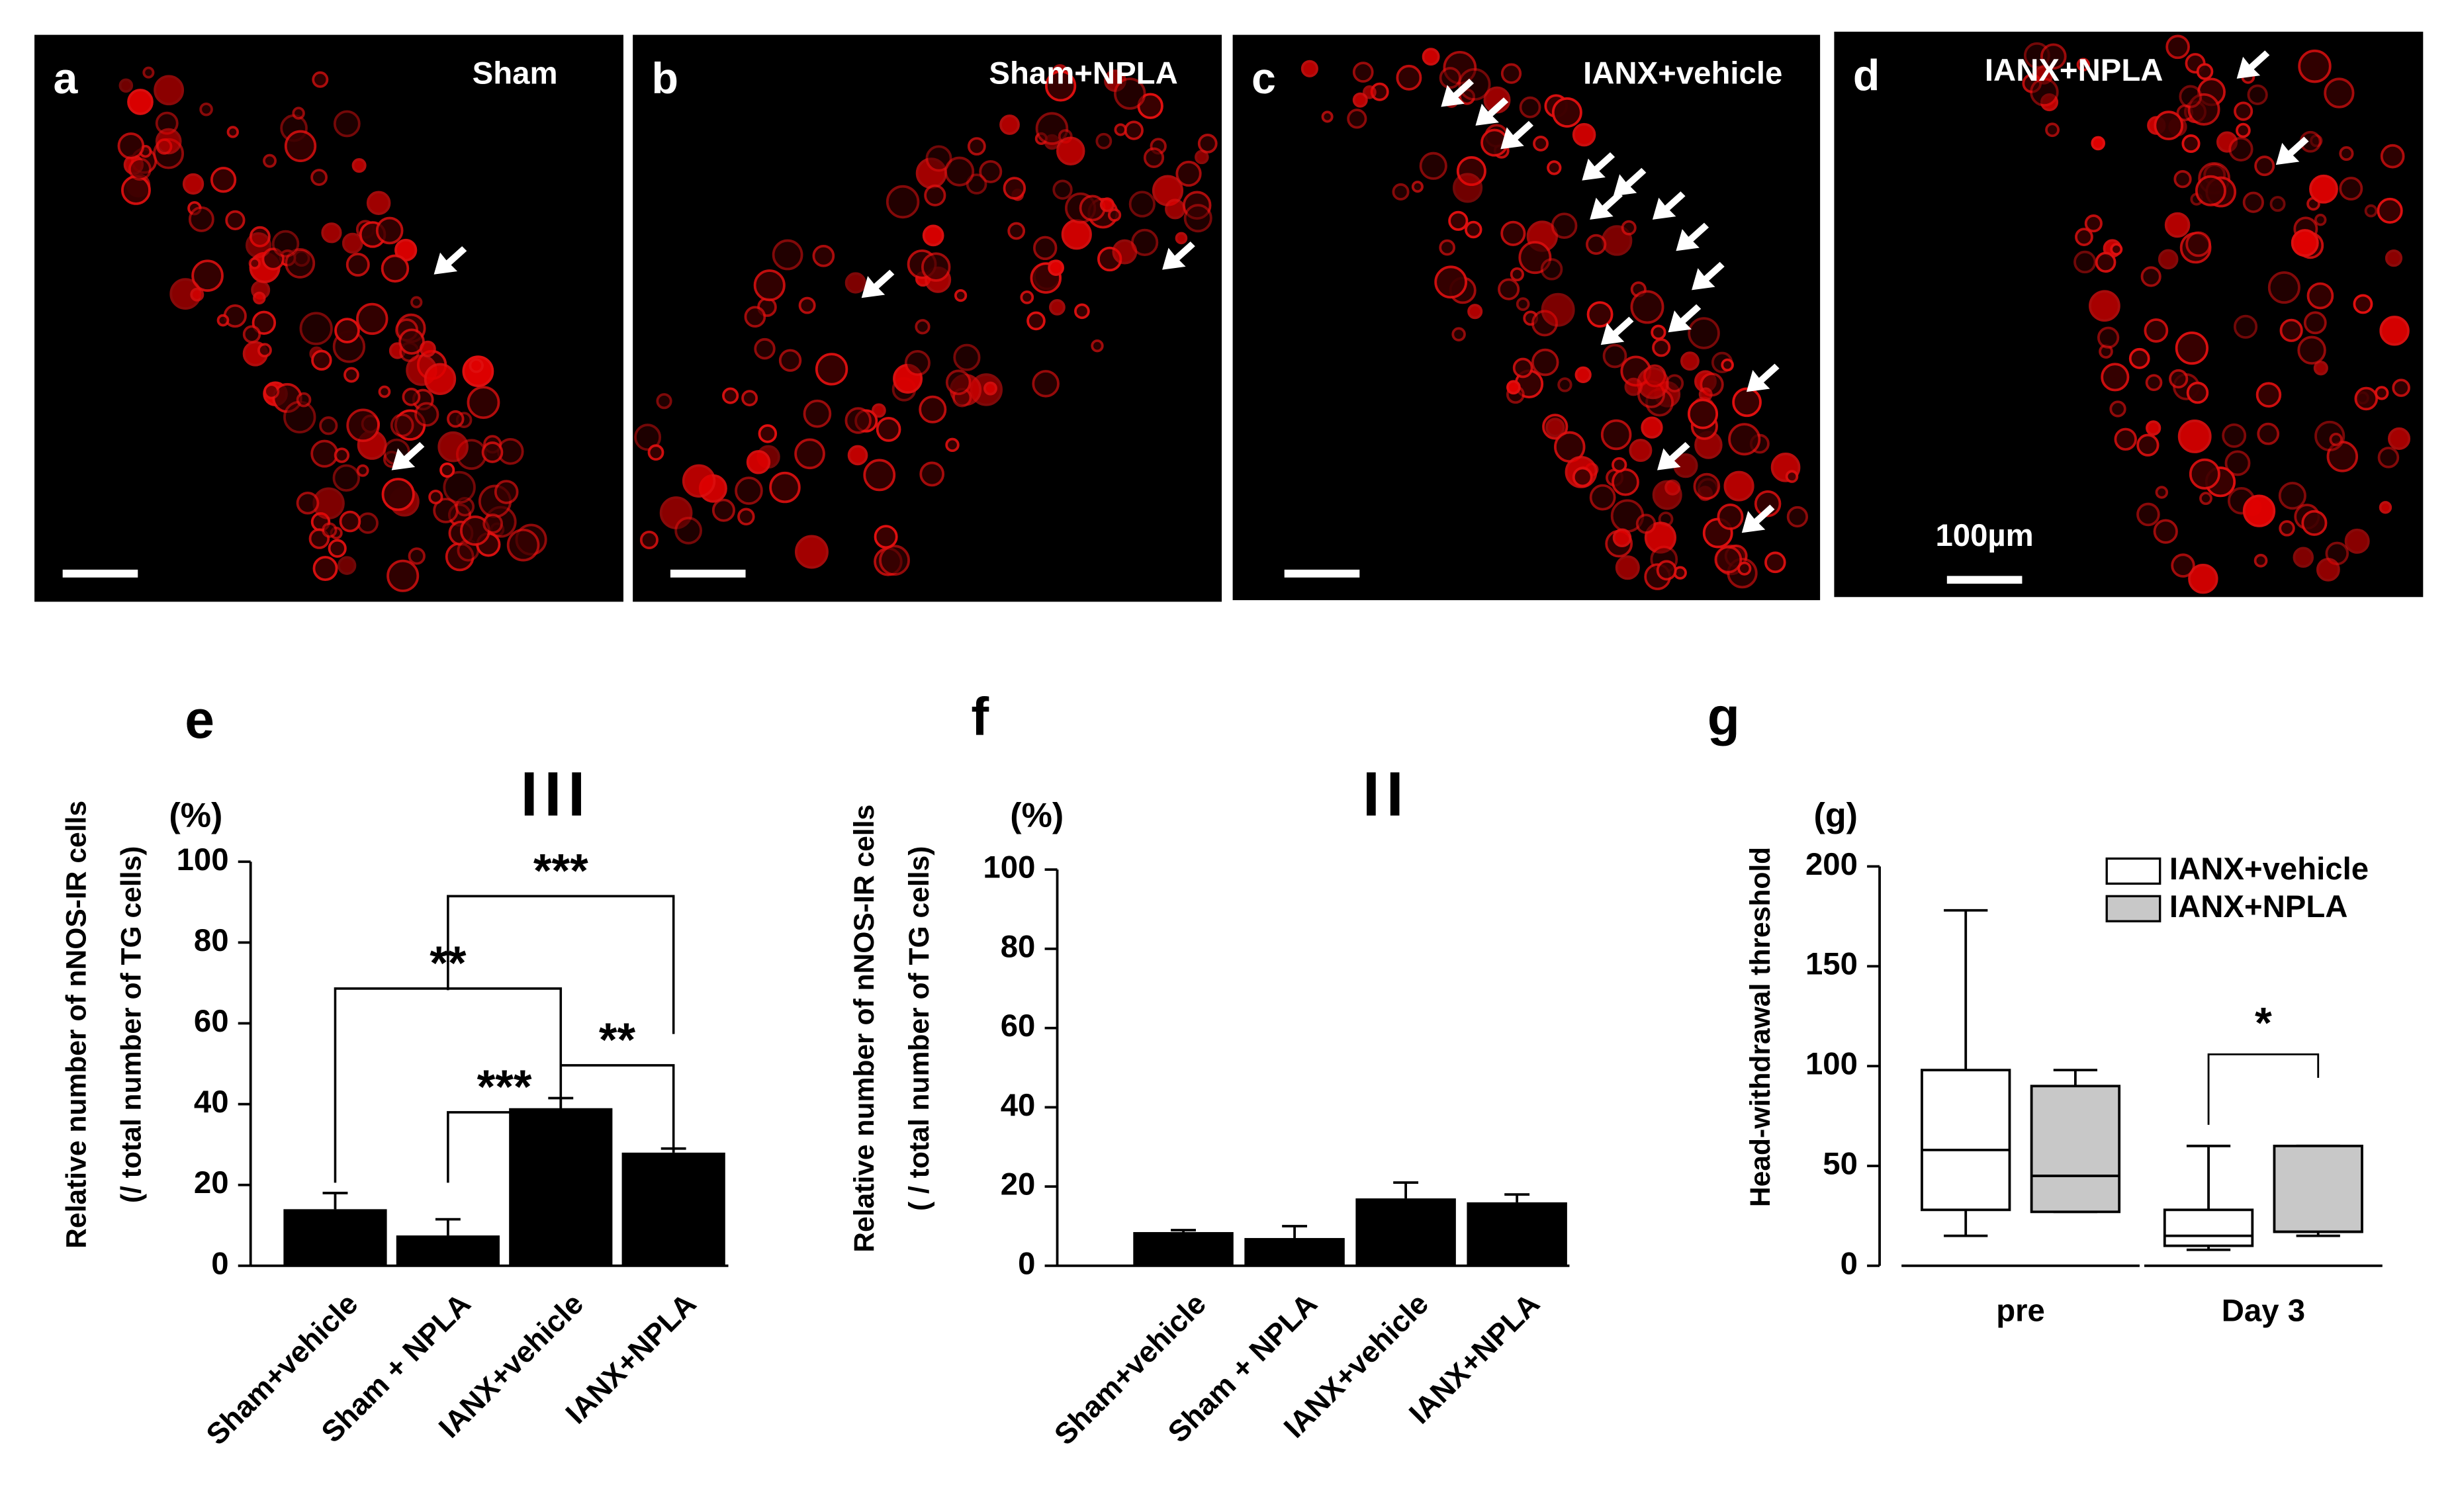  I want to click on y-tick-label: 150, so click(1832, 964).